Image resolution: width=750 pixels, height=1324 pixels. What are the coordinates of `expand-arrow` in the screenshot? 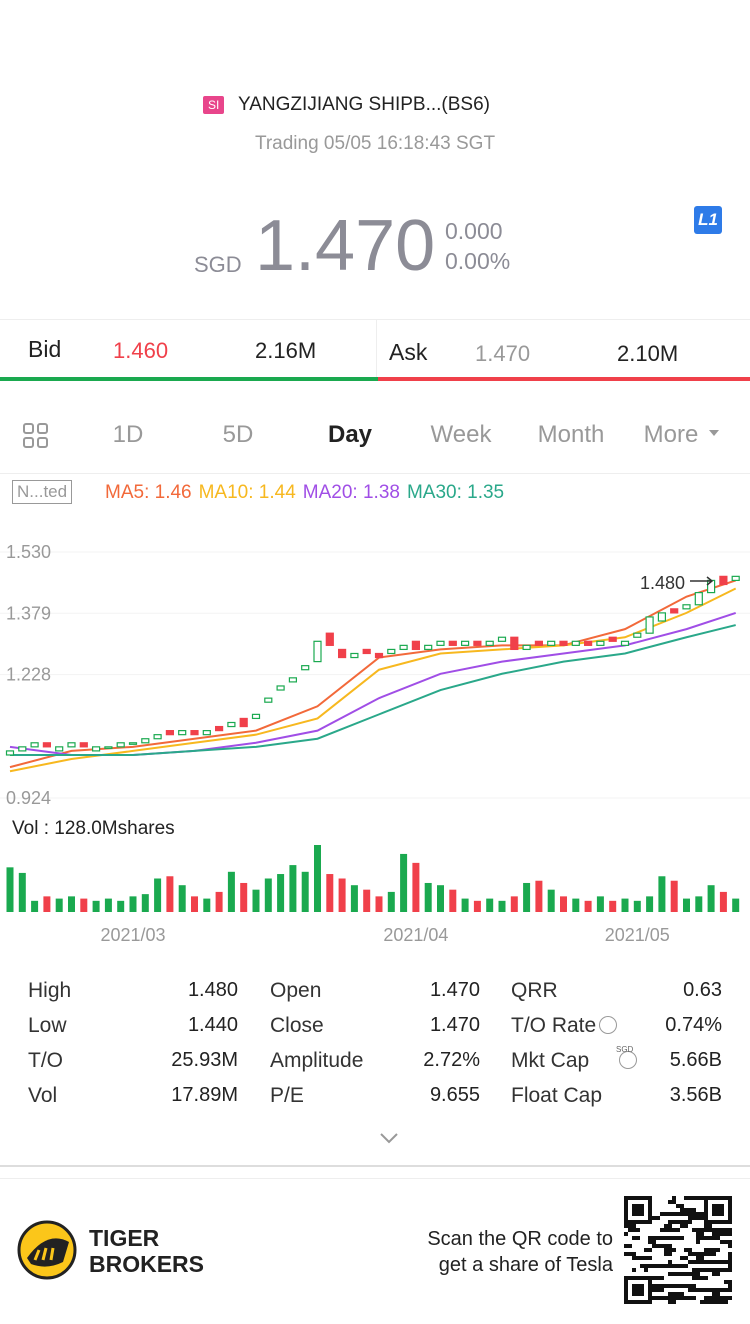 It's located at (389, 1138).